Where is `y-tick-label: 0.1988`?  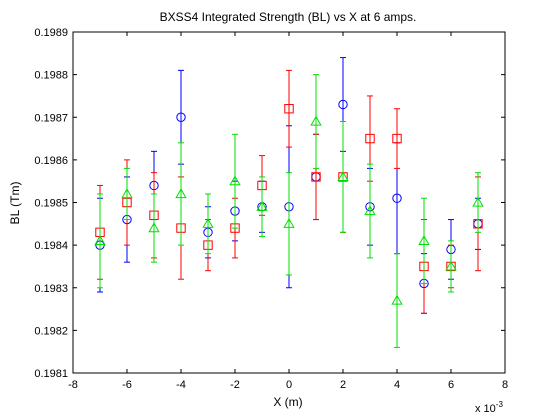 y-tick-label: 0.1988 is located at coordinates (51, 76).